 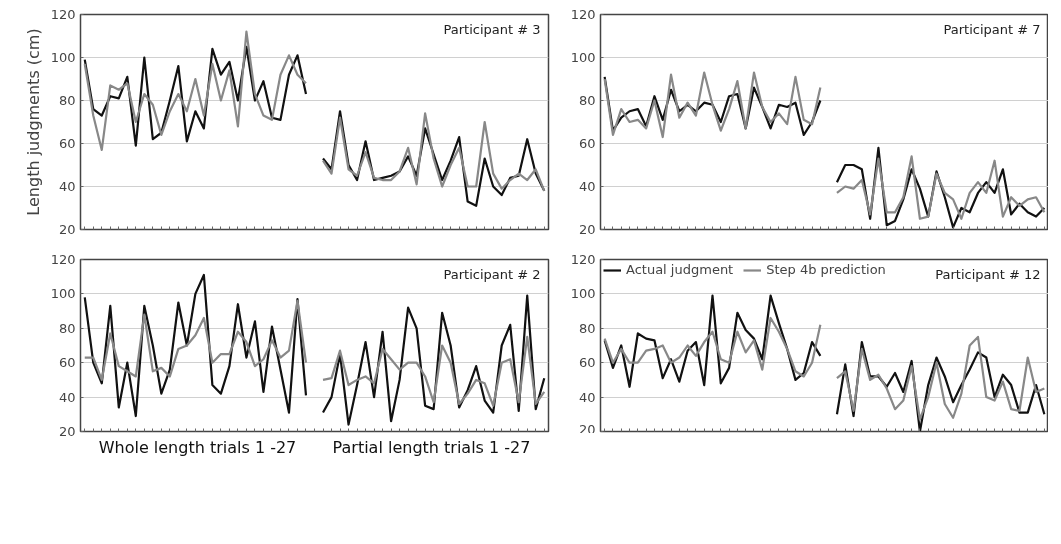 I want to click on legend-label: Step 4b prediction, so click(x=826, y=269).